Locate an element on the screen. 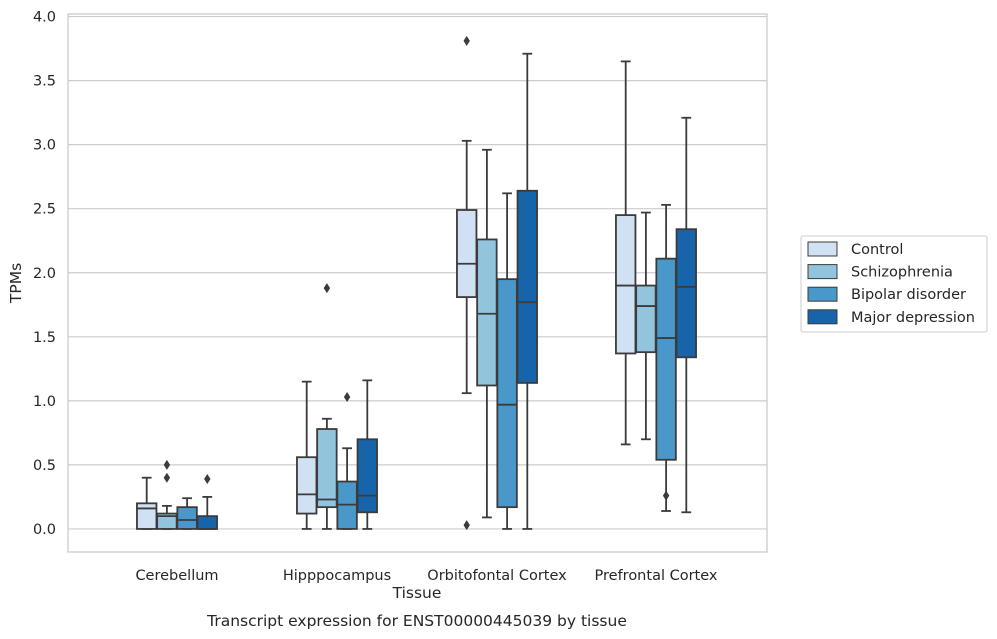 Image resolution: width=997 pixels, height=639 pixels. y-tick-label: 4.0 is located at coordinates (44, 18).